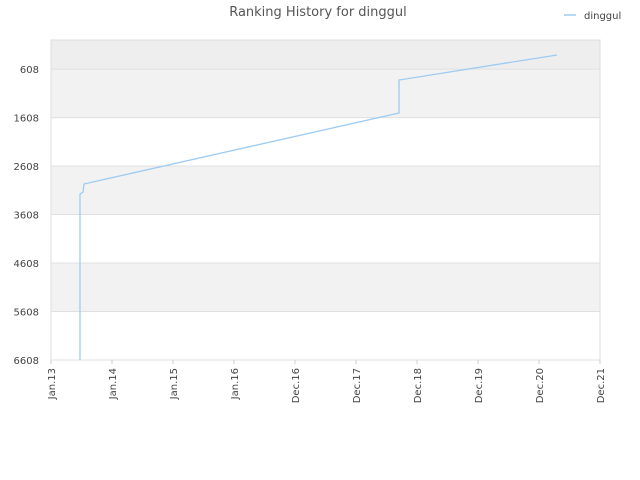  Describe the element at coordinates (602, 16) in the screenshot. I see `legend-label: dinggul` at that location.